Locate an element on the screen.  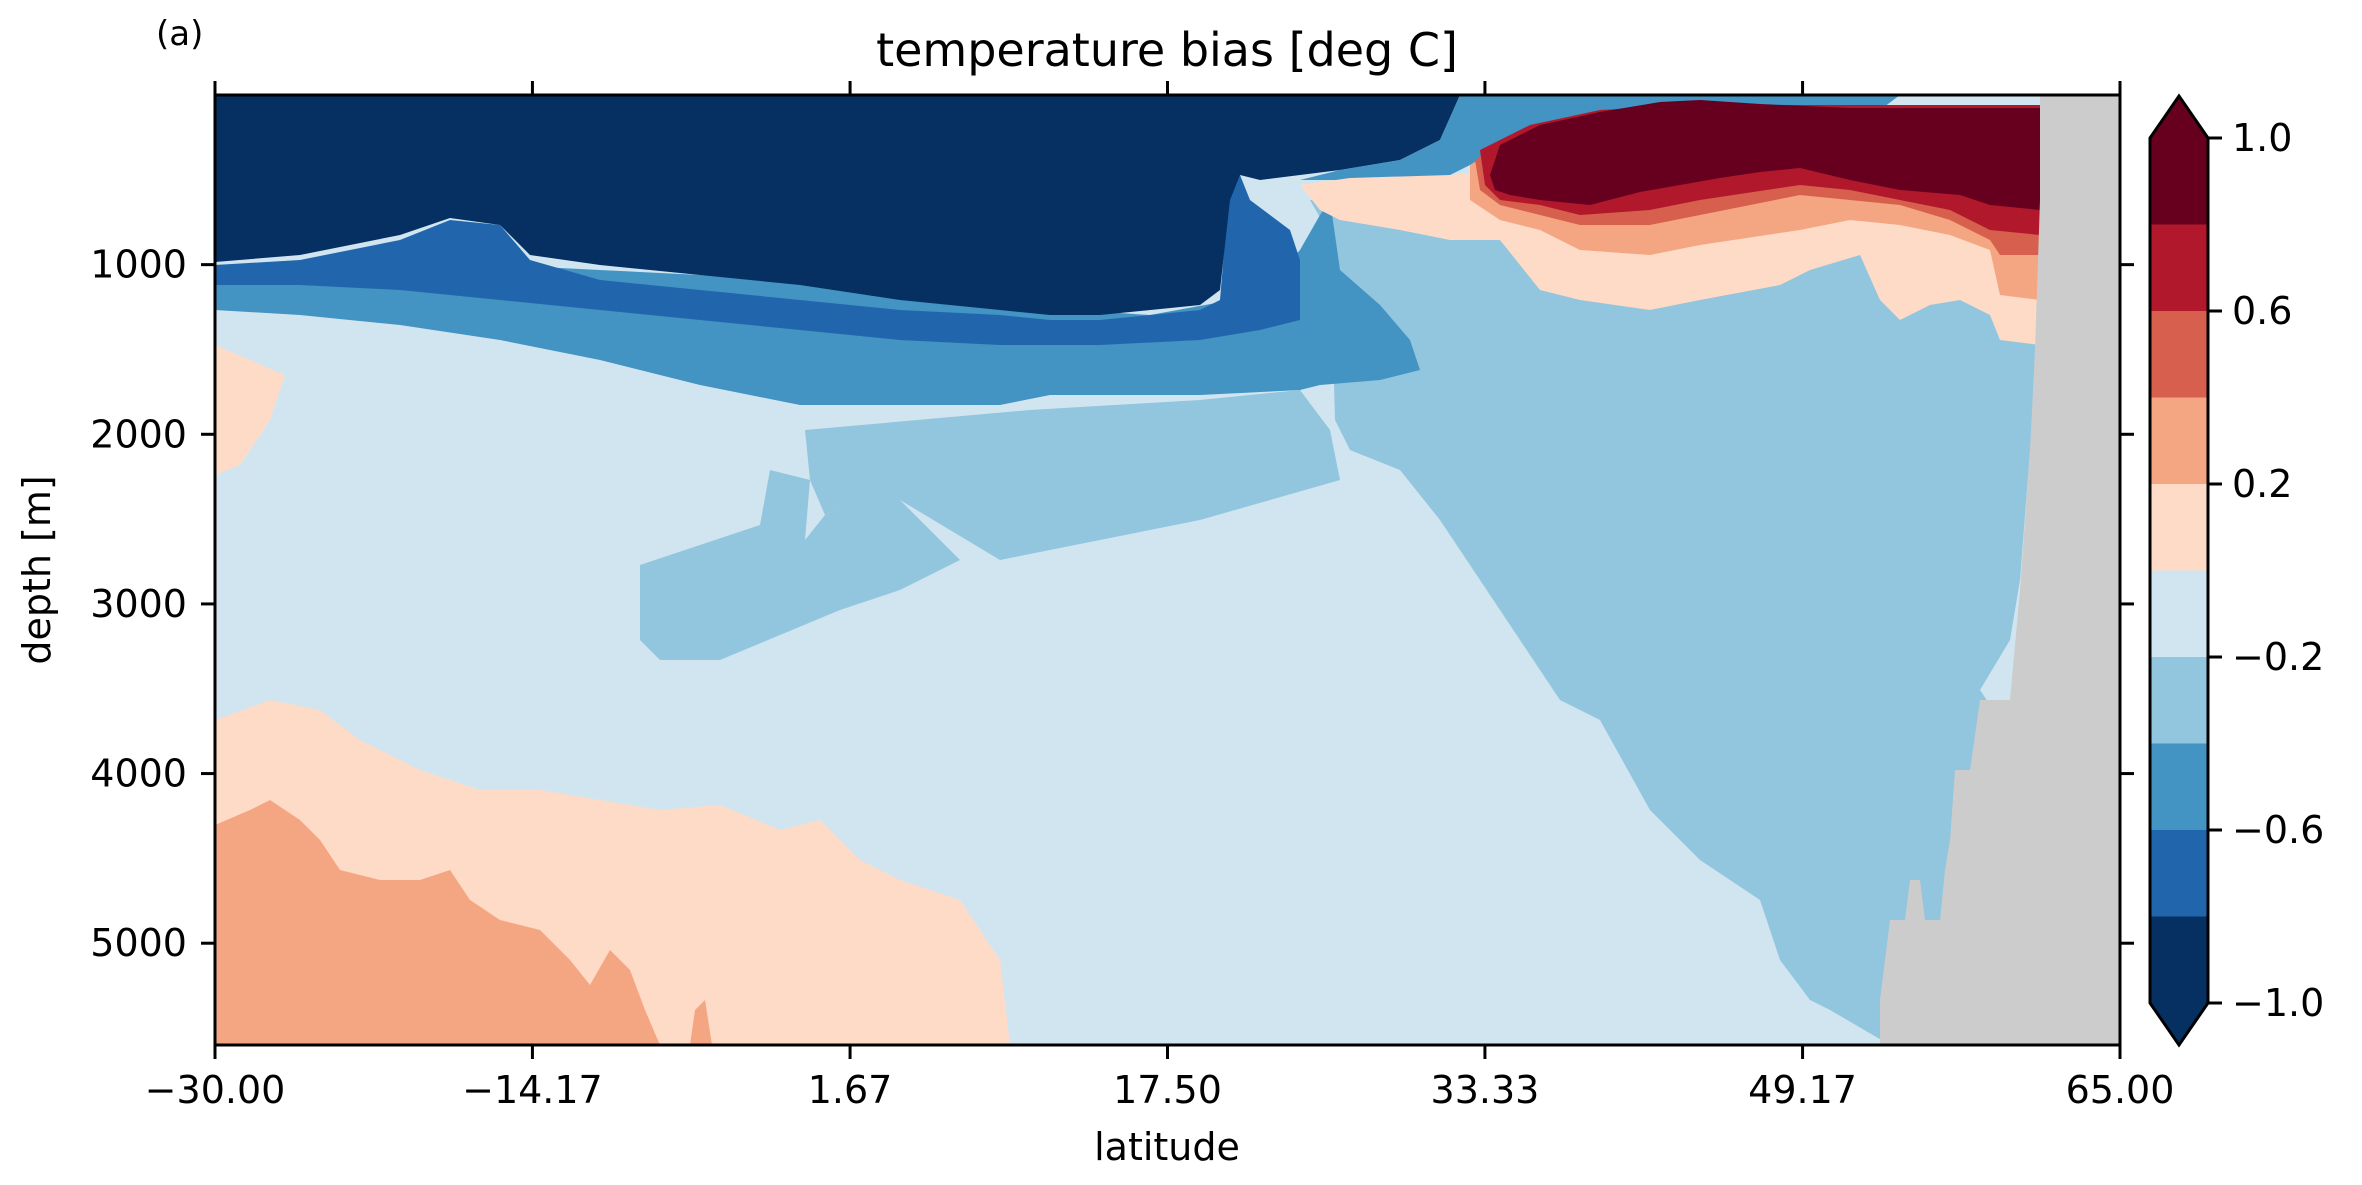
x-tick-label: 49.17 is located at coordinates (1802, 1090).